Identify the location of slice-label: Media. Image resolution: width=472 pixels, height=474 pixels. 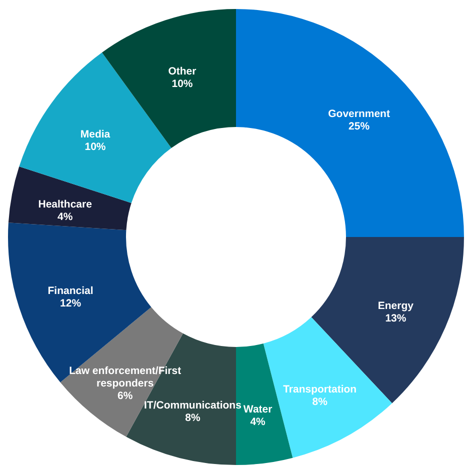
(95, 134).